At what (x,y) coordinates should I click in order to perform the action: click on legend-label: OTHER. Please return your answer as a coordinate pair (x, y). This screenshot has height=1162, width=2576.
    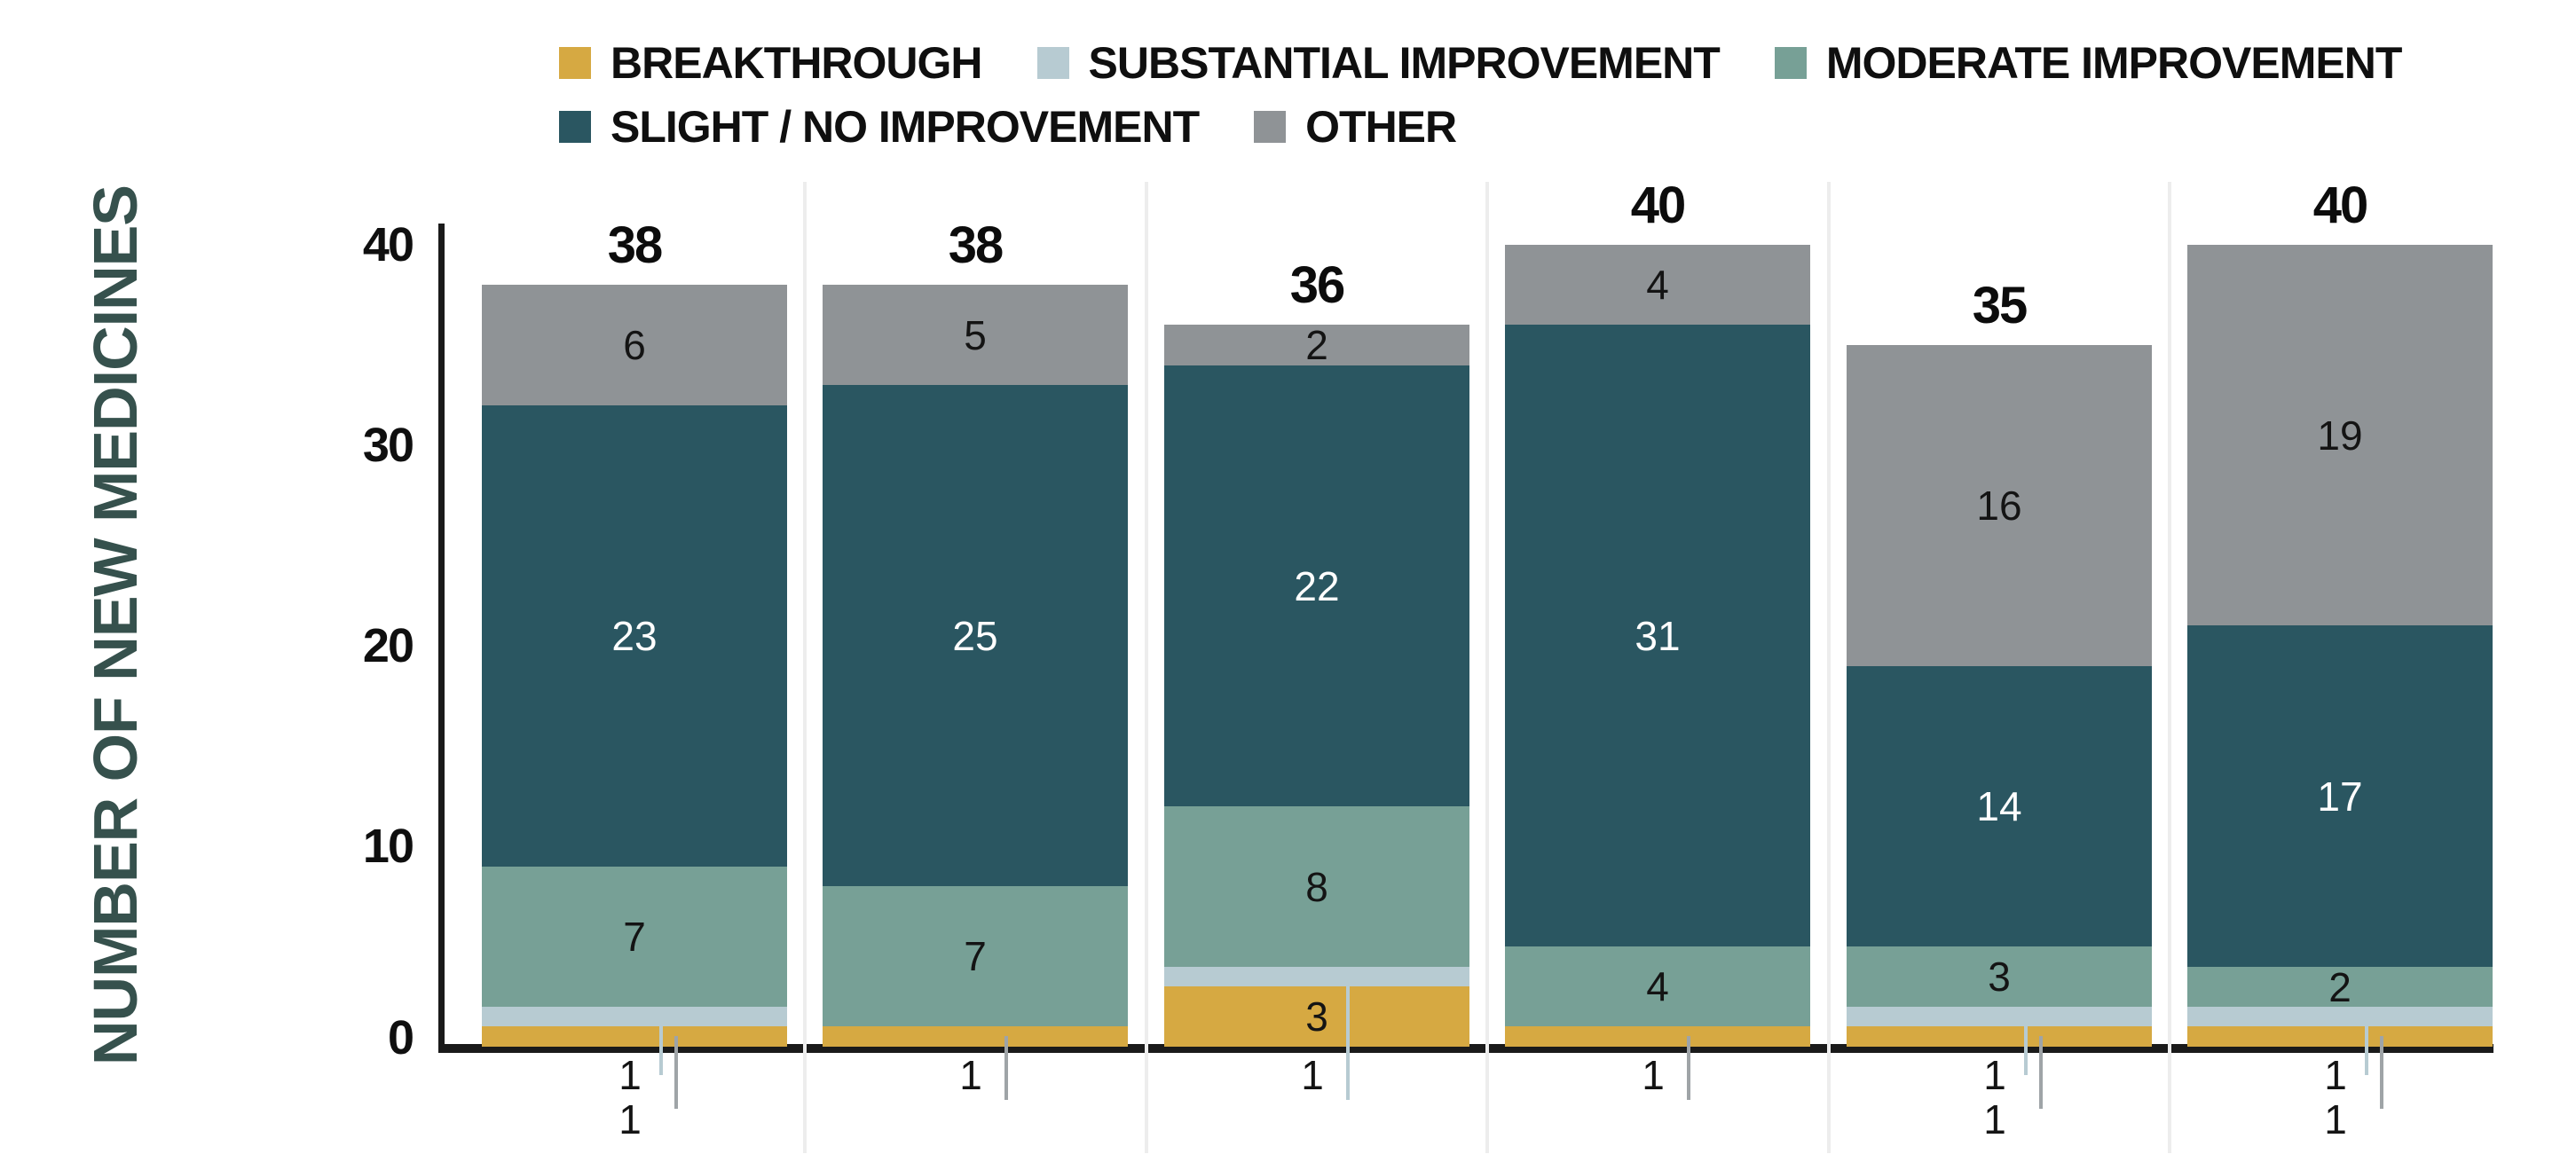
    Looking at the image, I should click on (1381, 127).